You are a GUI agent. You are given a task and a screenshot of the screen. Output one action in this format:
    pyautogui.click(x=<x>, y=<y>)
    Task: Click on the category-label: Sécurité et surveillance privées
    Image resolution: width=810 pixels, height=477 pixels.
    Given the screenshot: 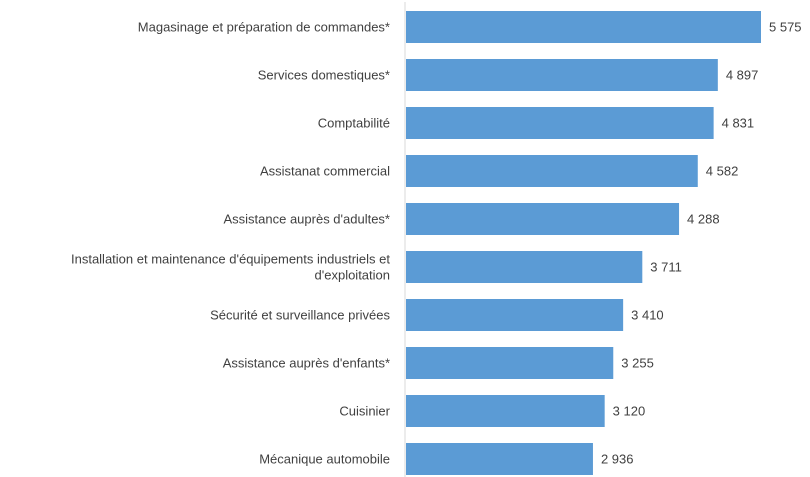 What is the action you would take?
    pyautogui.click(x=300, y=315)
    